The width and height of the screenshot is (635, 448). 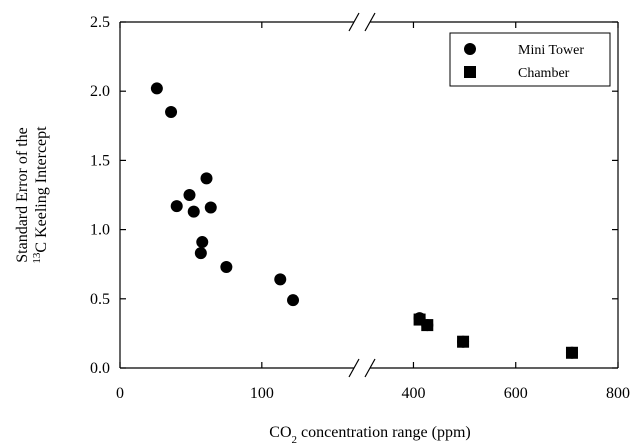 I want to click on x-tick-label: 0, so click(x=120, y=393).